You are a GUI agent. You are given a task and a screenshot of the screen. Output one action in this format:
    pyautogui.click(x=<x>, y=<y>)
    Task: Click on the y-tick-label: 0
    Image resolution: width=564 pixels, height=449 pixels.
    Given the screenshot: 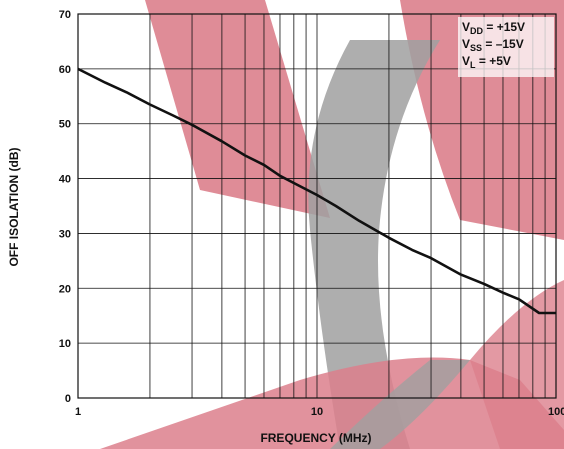 What is the action you would take?
    pyautogui.click(x=68, y=399)
    